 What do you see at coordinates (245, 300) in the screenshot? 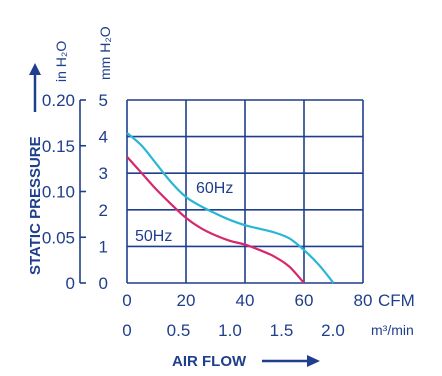
I see `x-tick-cfm-2: 40` at bounding box center [245, 300].